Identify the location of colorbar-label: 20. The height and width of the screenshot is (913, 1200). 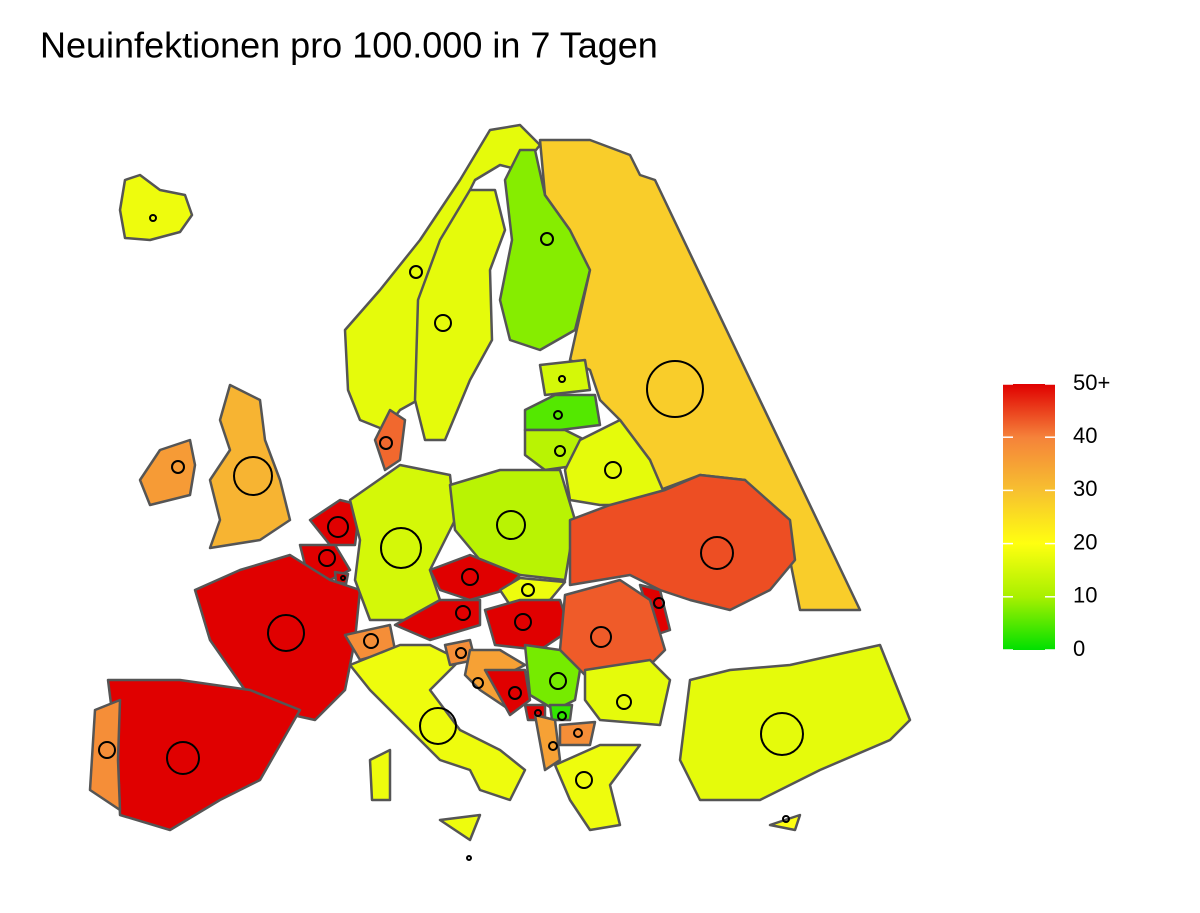
(1085, 541).